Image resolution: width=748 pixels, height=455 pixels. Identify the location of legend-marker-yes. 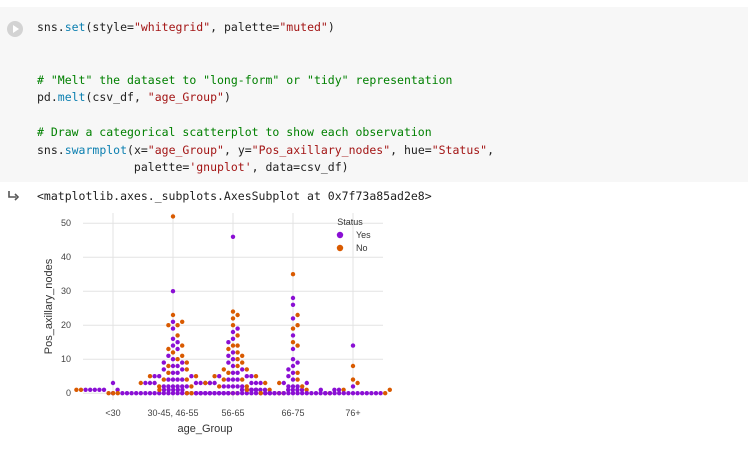
(340, 235).